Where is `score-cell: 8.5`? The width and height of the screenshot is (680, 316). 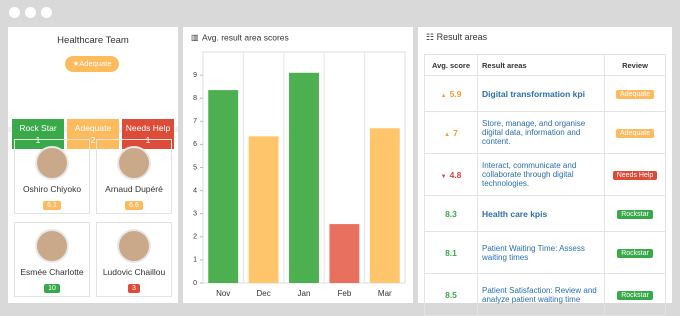 score-cell: 8.5 is located at coordinates (451, 294).